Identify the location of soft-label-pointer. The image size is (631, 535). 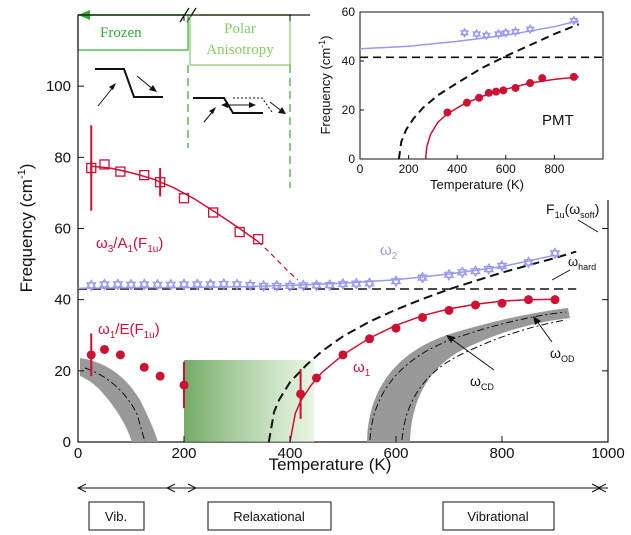
(588, 226).